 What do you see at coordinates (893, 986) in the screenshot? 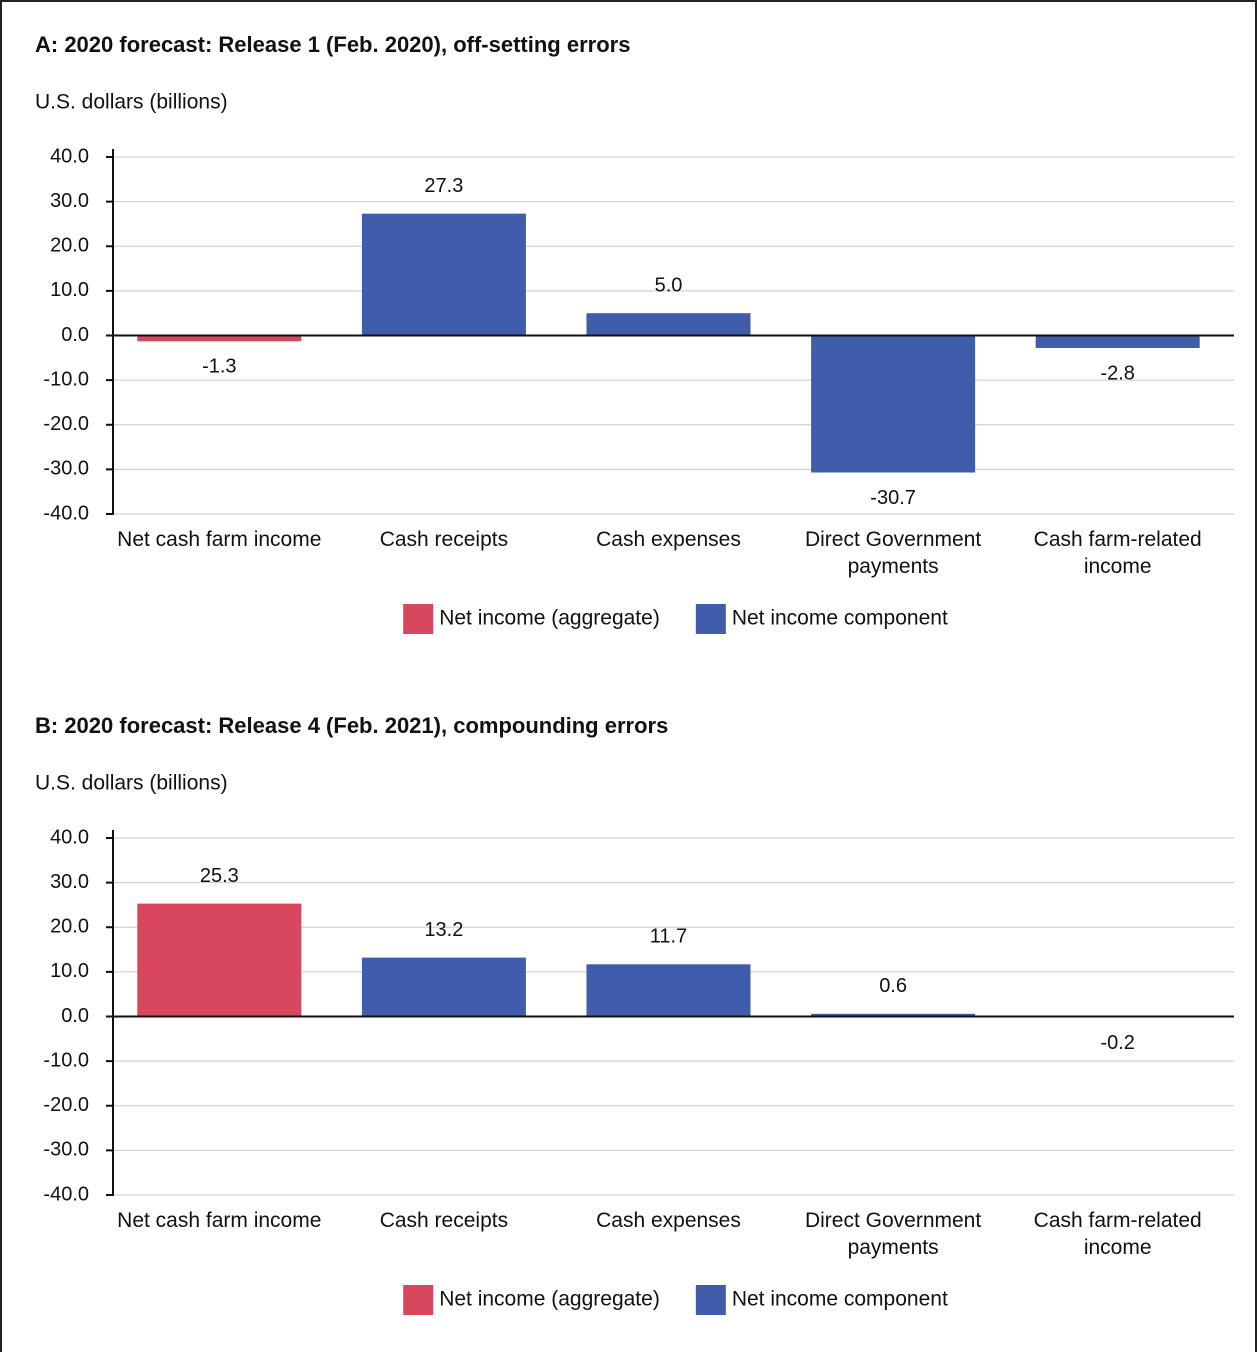
I see `value-label: 0.6` at bounding box center [893, 986].